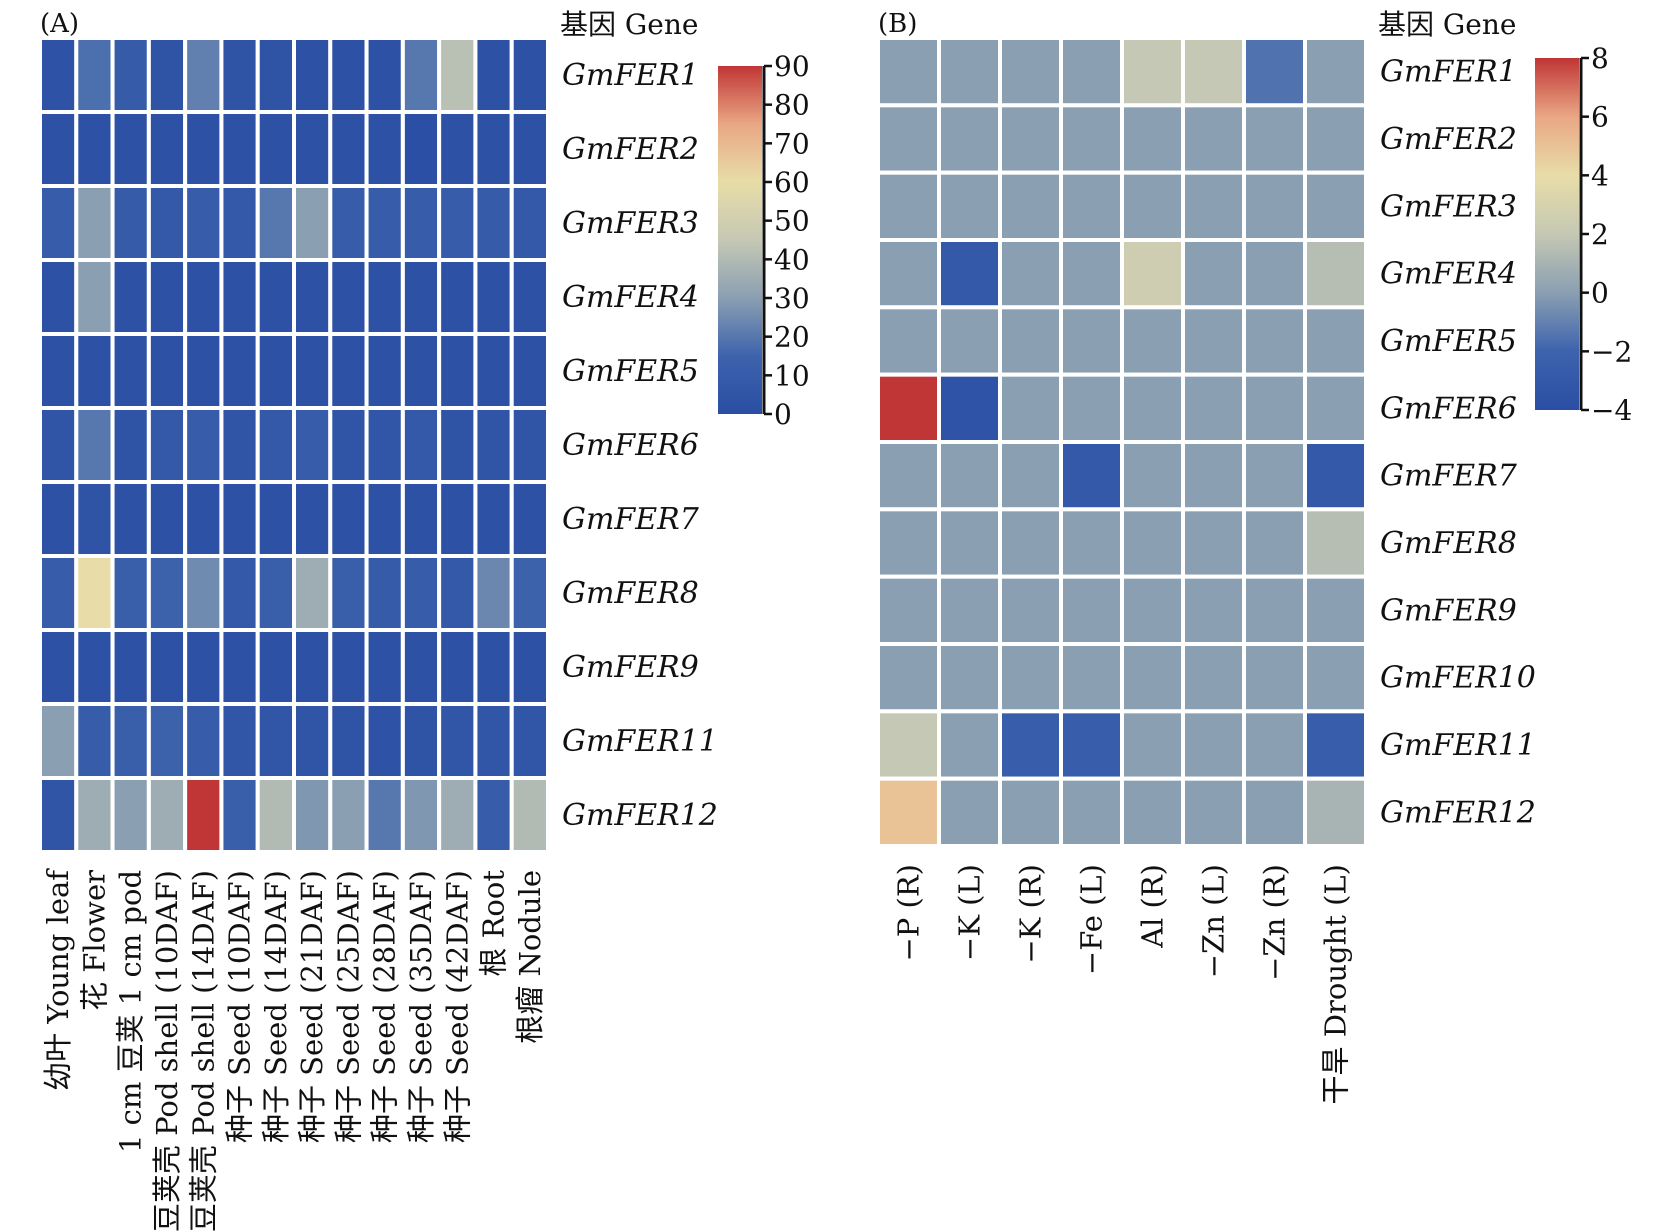 The width and height of the screenshot is (1654, 1232). I want to click on panel-b-colorbar-ticks: 8 6 4 2 0 −2 −4, so click(1606, 234).